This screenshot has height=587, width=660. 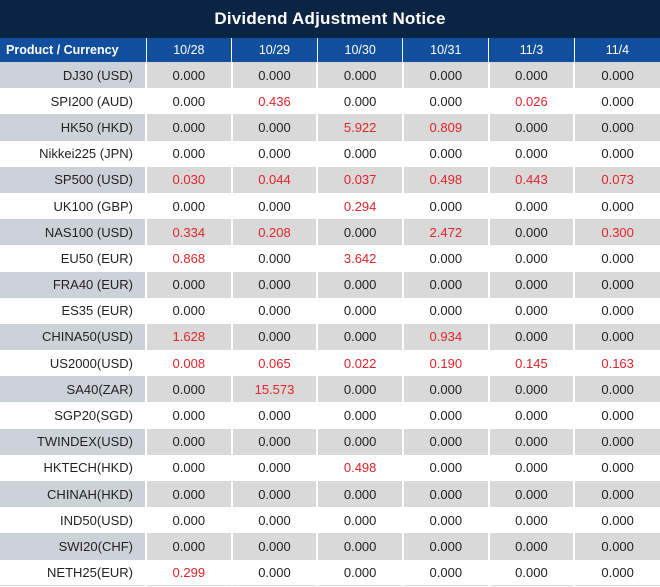 I want to click on value-cell: 5.922, so click(x=359, y=127).